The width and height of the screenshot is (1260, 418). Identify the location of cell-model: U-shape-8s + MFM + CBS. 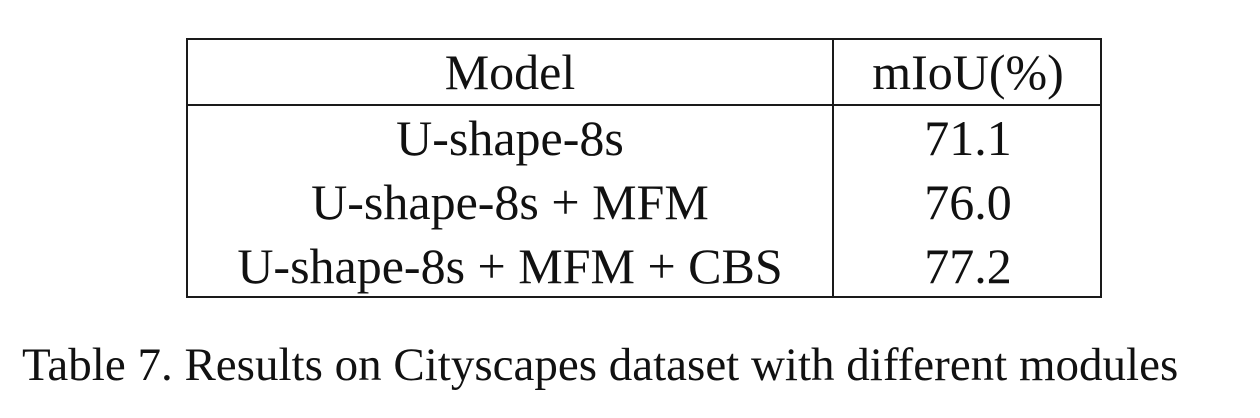
(511, 266).